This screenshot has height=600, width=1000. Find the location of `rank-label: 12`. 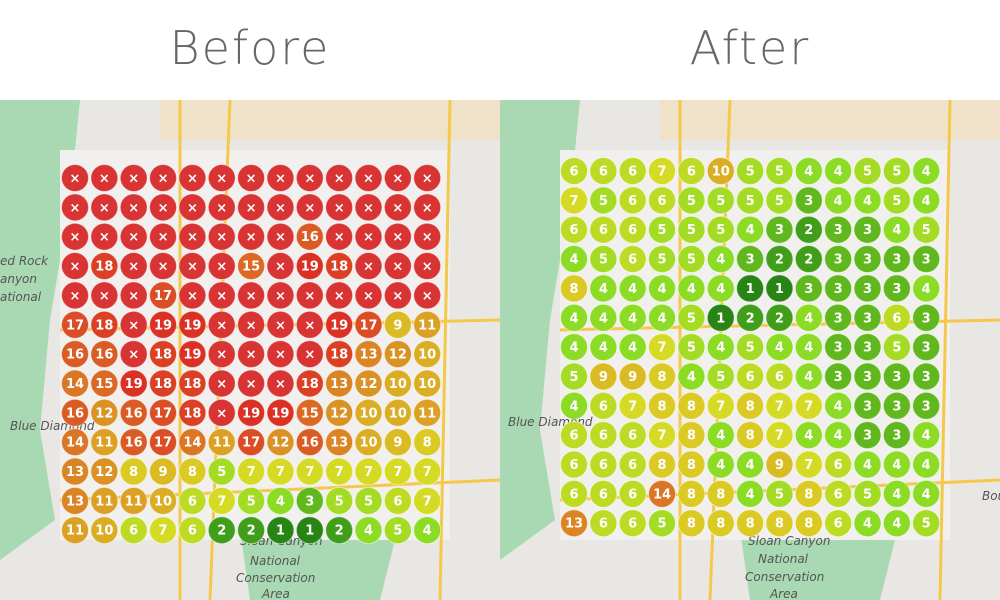

rank-label: 12 is located at coordinates (104, 472).